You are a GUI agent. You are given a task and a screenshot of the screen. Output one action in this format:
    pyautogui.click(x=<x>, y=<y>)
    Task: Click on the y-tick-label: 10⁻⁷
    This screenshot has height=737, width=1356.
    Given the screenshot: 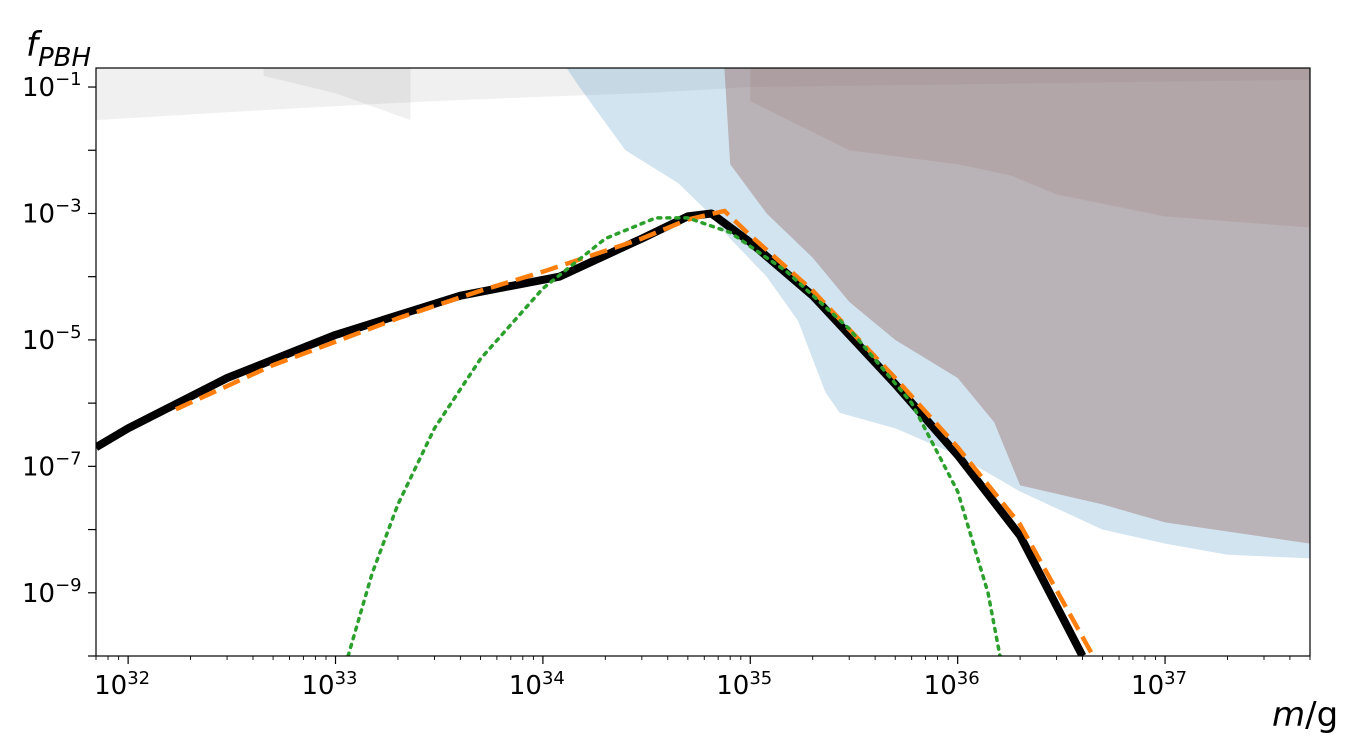 What is the action you would take?
    pyautogui.click(x=52, y=465)
    